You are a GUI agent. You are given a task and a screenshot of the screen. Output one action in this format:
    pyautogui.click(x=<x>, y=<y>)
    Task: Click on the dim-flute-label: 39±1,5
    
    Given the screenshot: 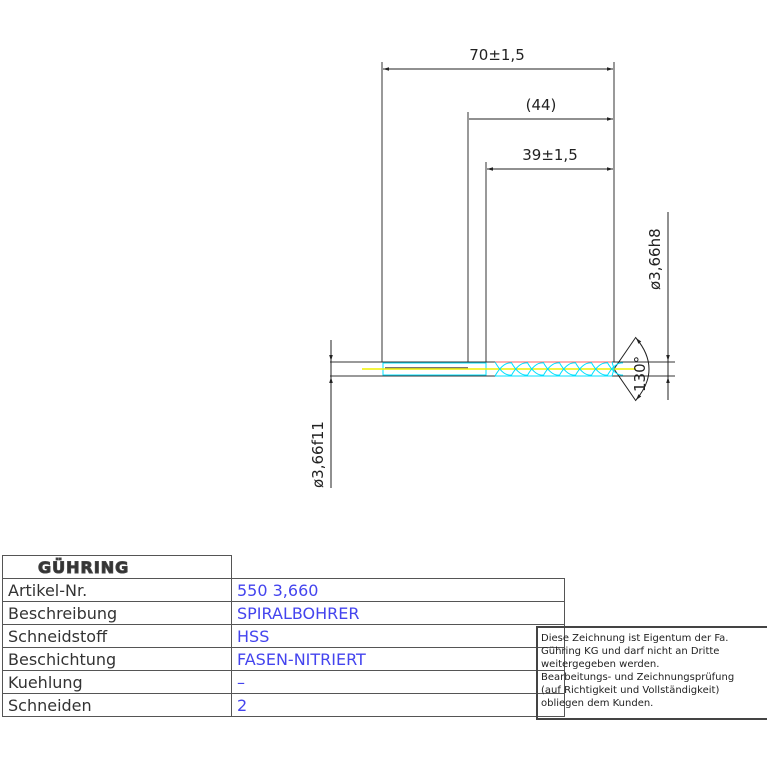 What is the action you would take?
    pyautogui.click(x=550, y=155)
    